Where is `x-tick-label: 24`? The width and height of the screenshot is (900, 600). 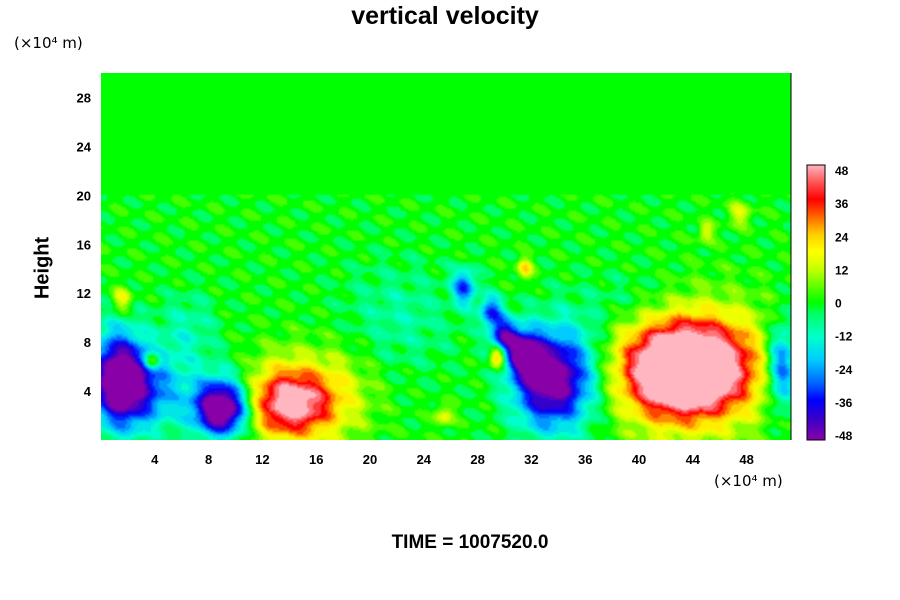 x-tick-label: 24 is located at coordinates (424, 459).